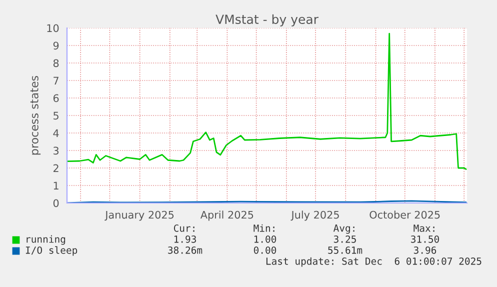  Describe the element at coordinates (343, 229) in the screenshot. I see `text: Avg:` at that location.